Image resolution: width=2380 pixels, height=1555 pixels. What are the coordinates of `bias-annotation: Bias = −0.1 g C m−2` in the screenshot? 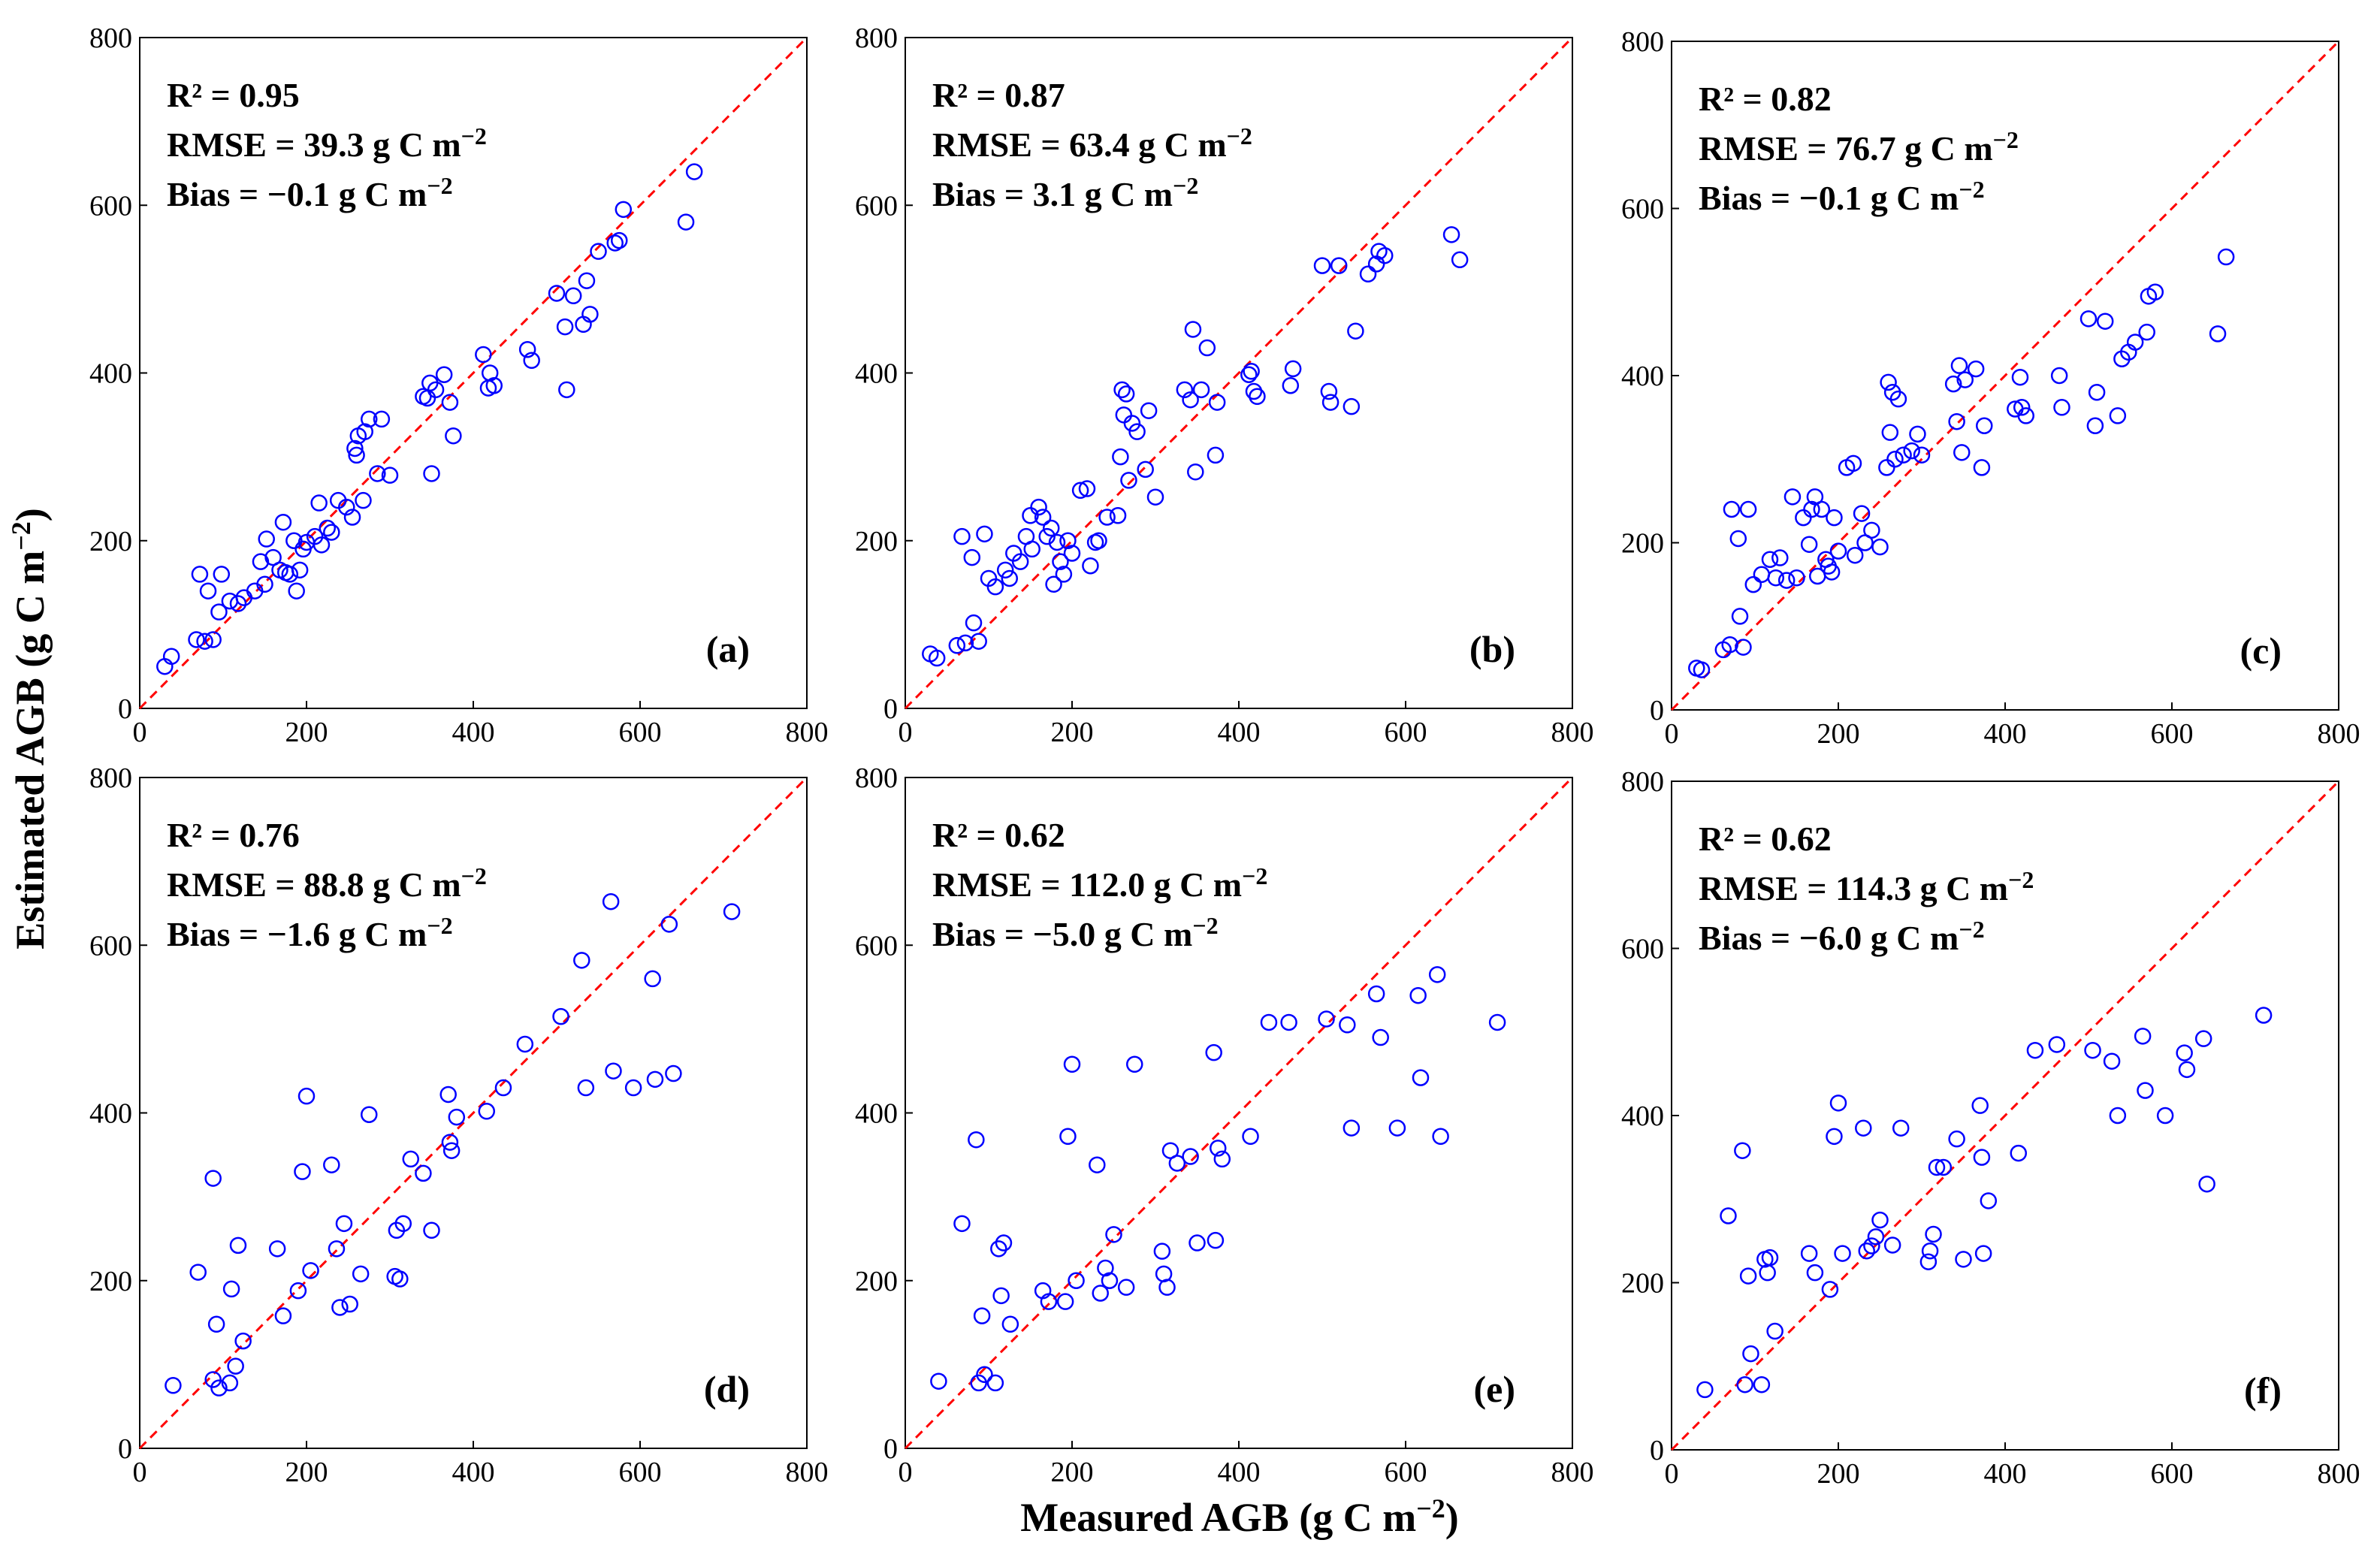 It's located at (310, 192).